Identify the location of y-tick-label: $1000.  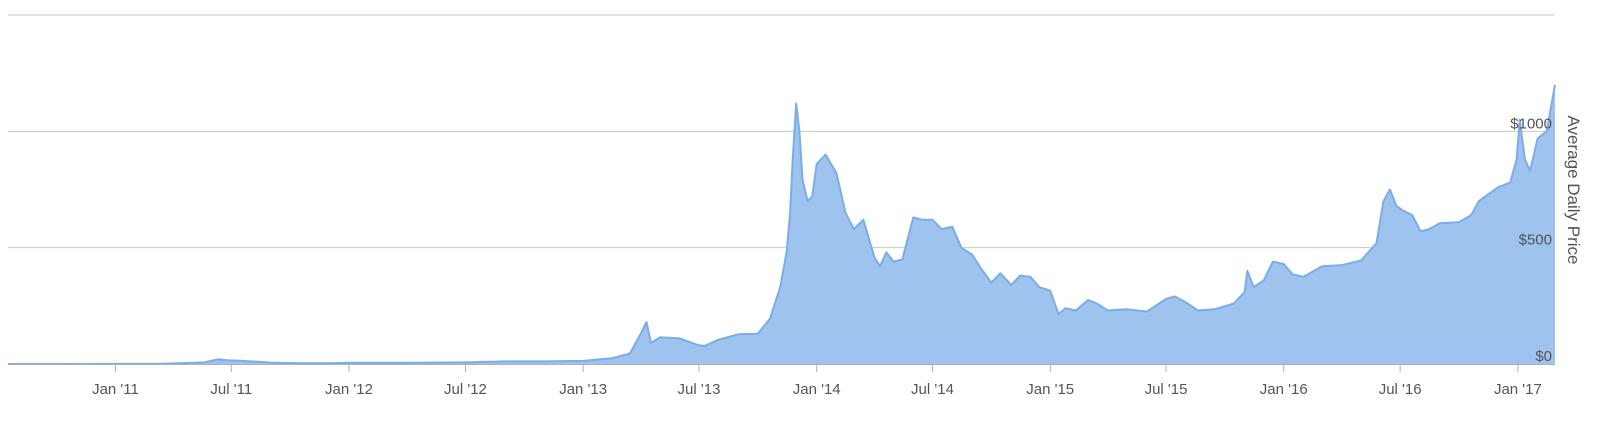
(1531, 123).